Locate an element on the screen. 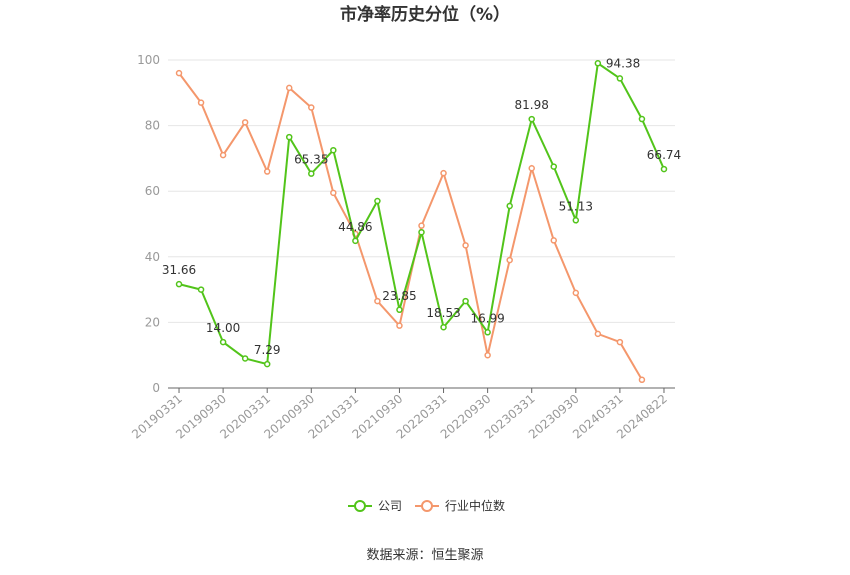  data-label: 65.35 is located at coordinates (311, 160).